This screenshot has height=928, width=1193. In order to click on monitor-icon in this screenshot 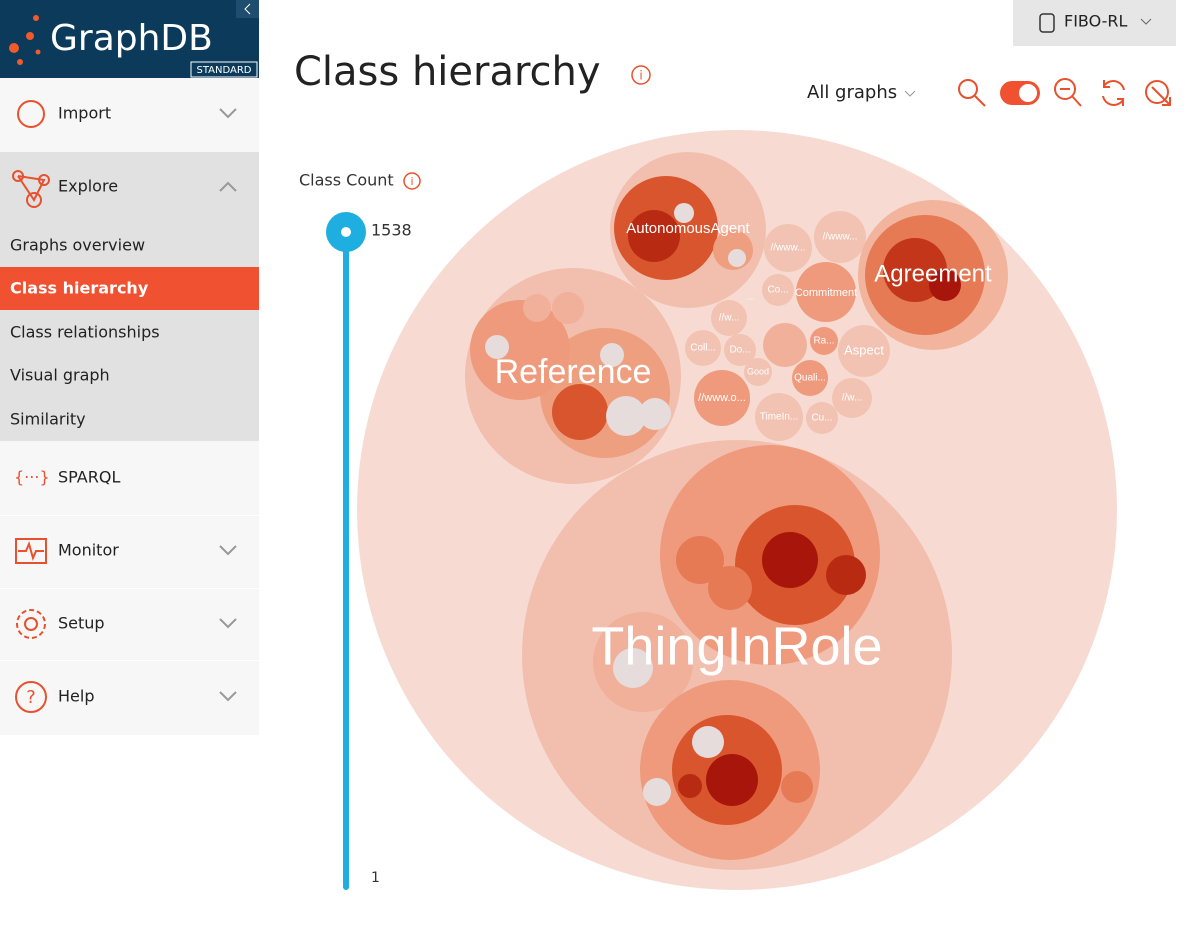, I will do `click(31, 551)`.